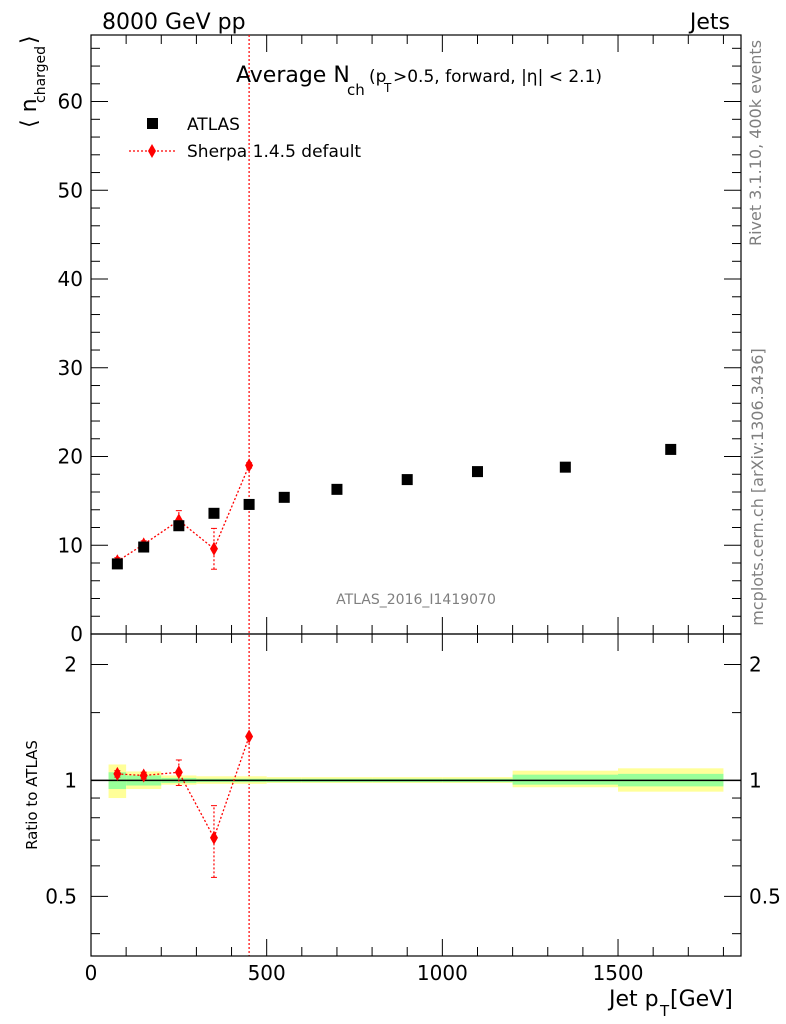 This screenshot has height=1024, width=786. I want to click on title-detail-sub: T, so click(387, 88).